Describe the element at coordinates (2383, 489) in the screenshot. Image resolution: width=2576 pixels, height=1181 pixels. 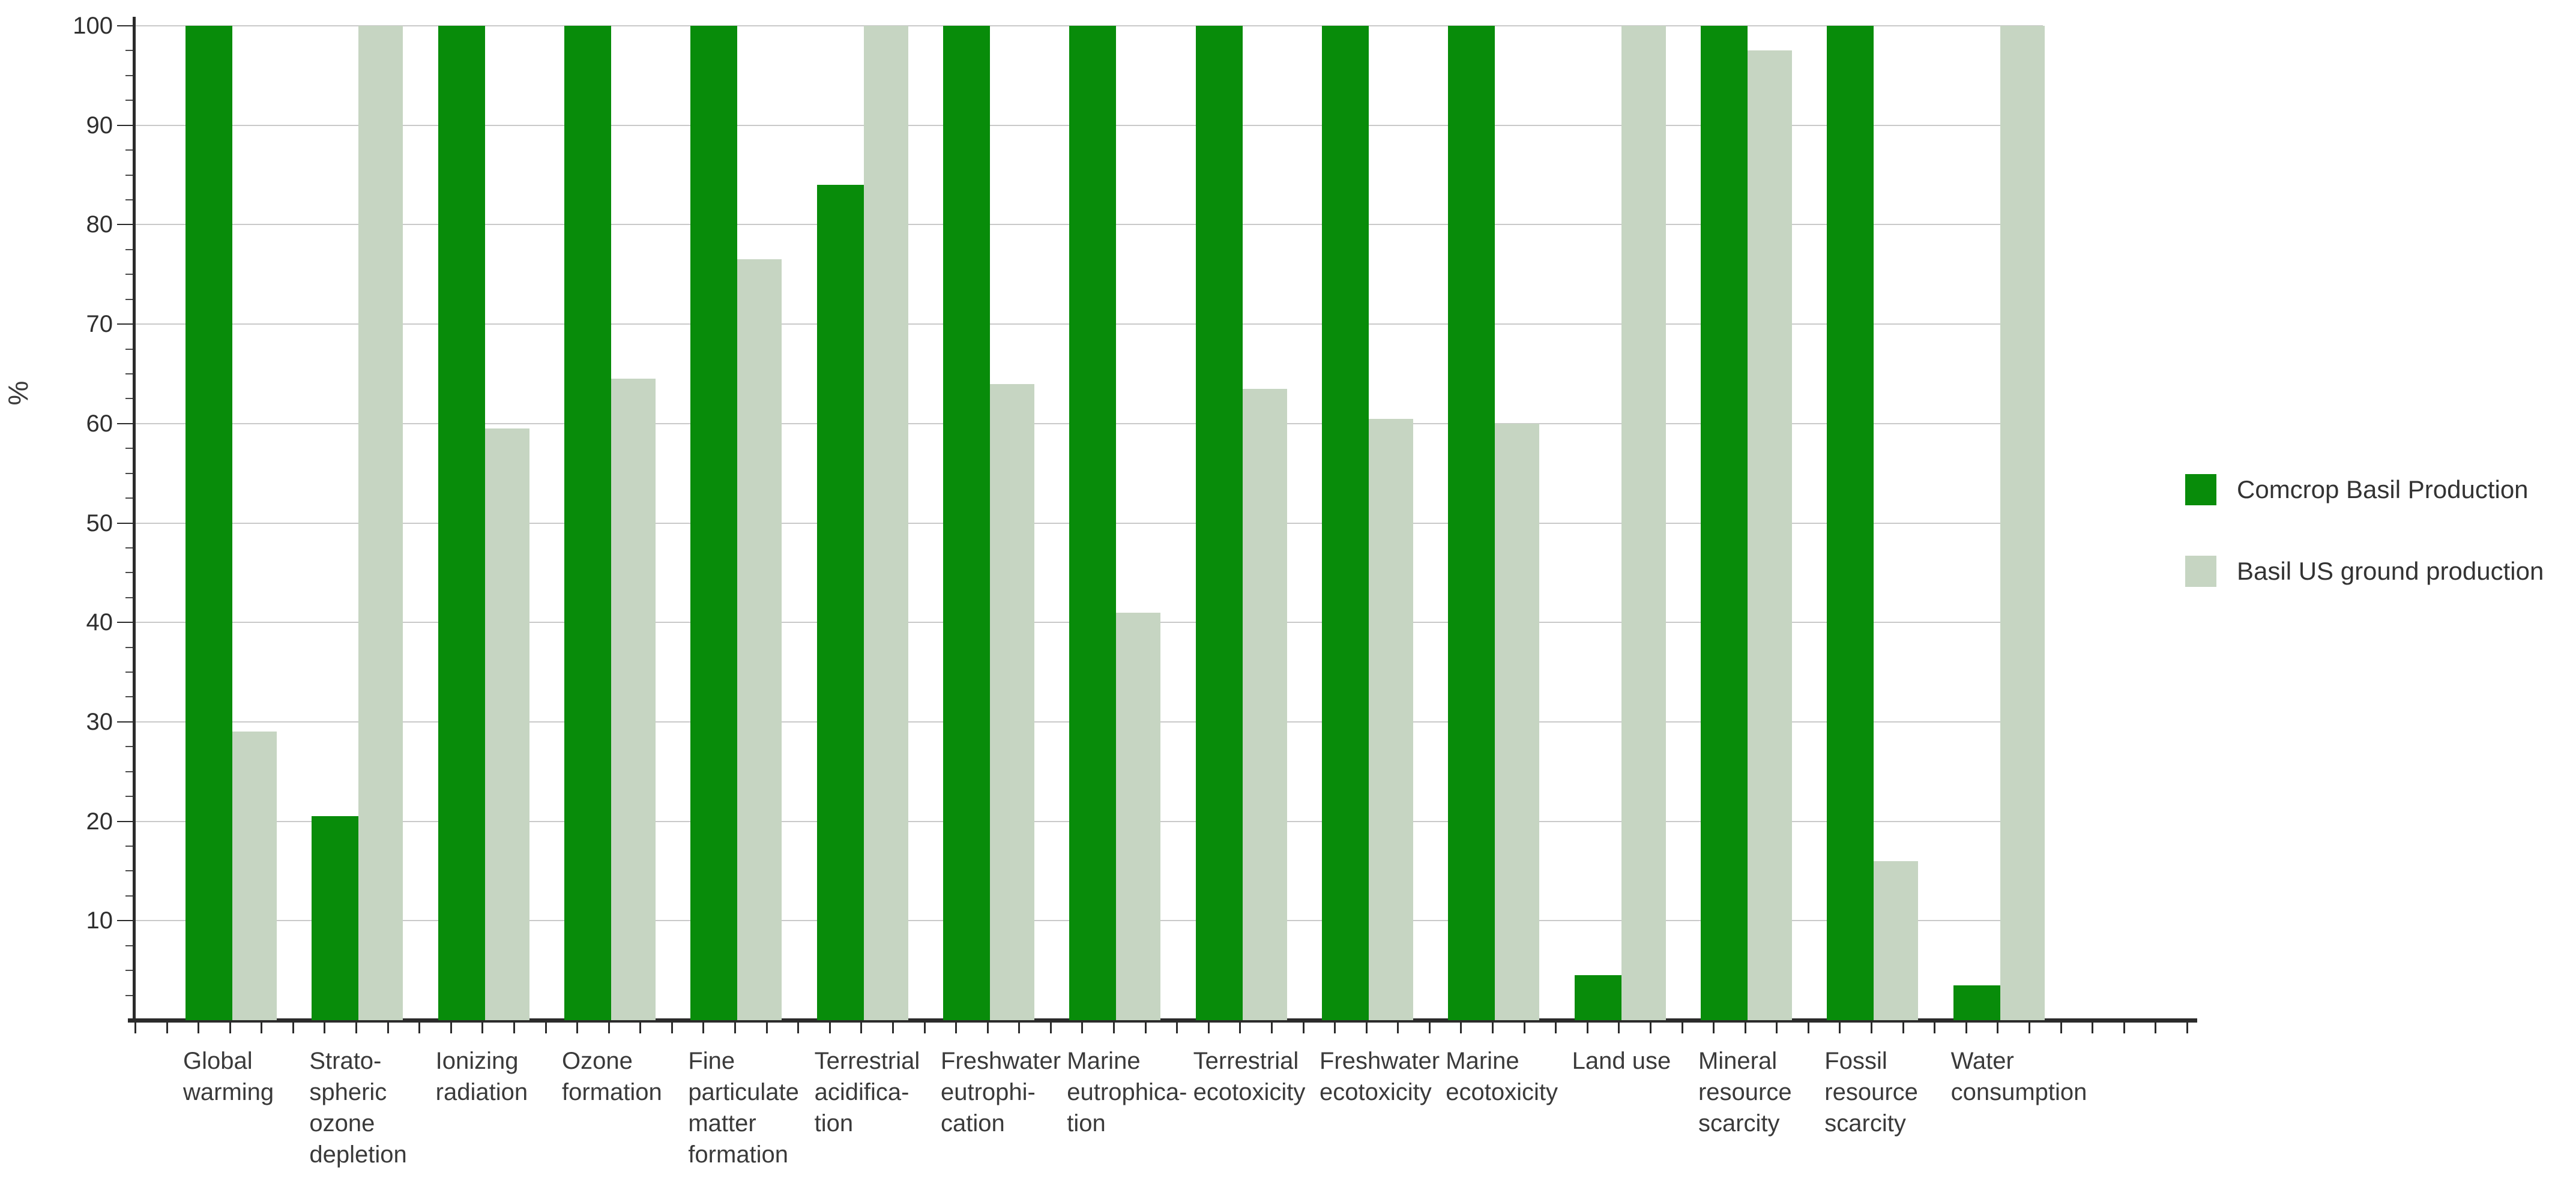
I see `legend-label: Comcrop Basil Production` at that location.